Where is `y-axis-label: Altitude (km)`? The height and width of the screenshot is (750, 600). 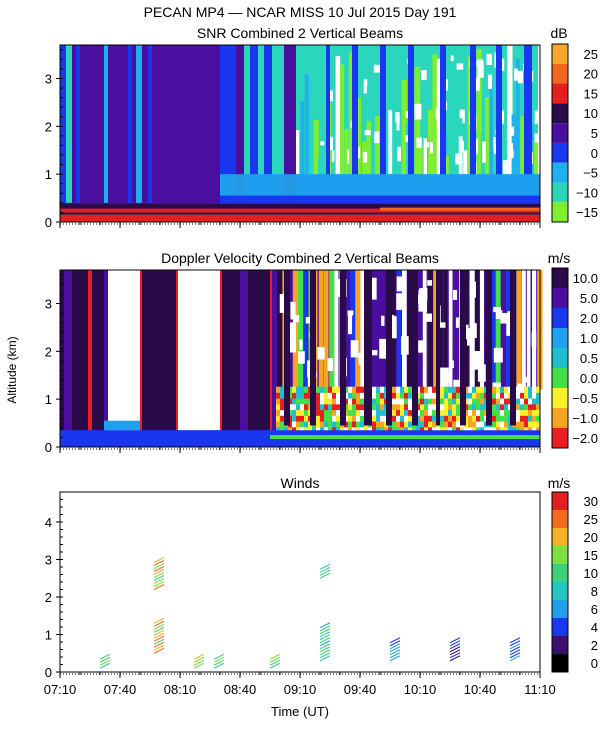 y-axis-label: Altitude (km) is located at coordinates (12, 369).